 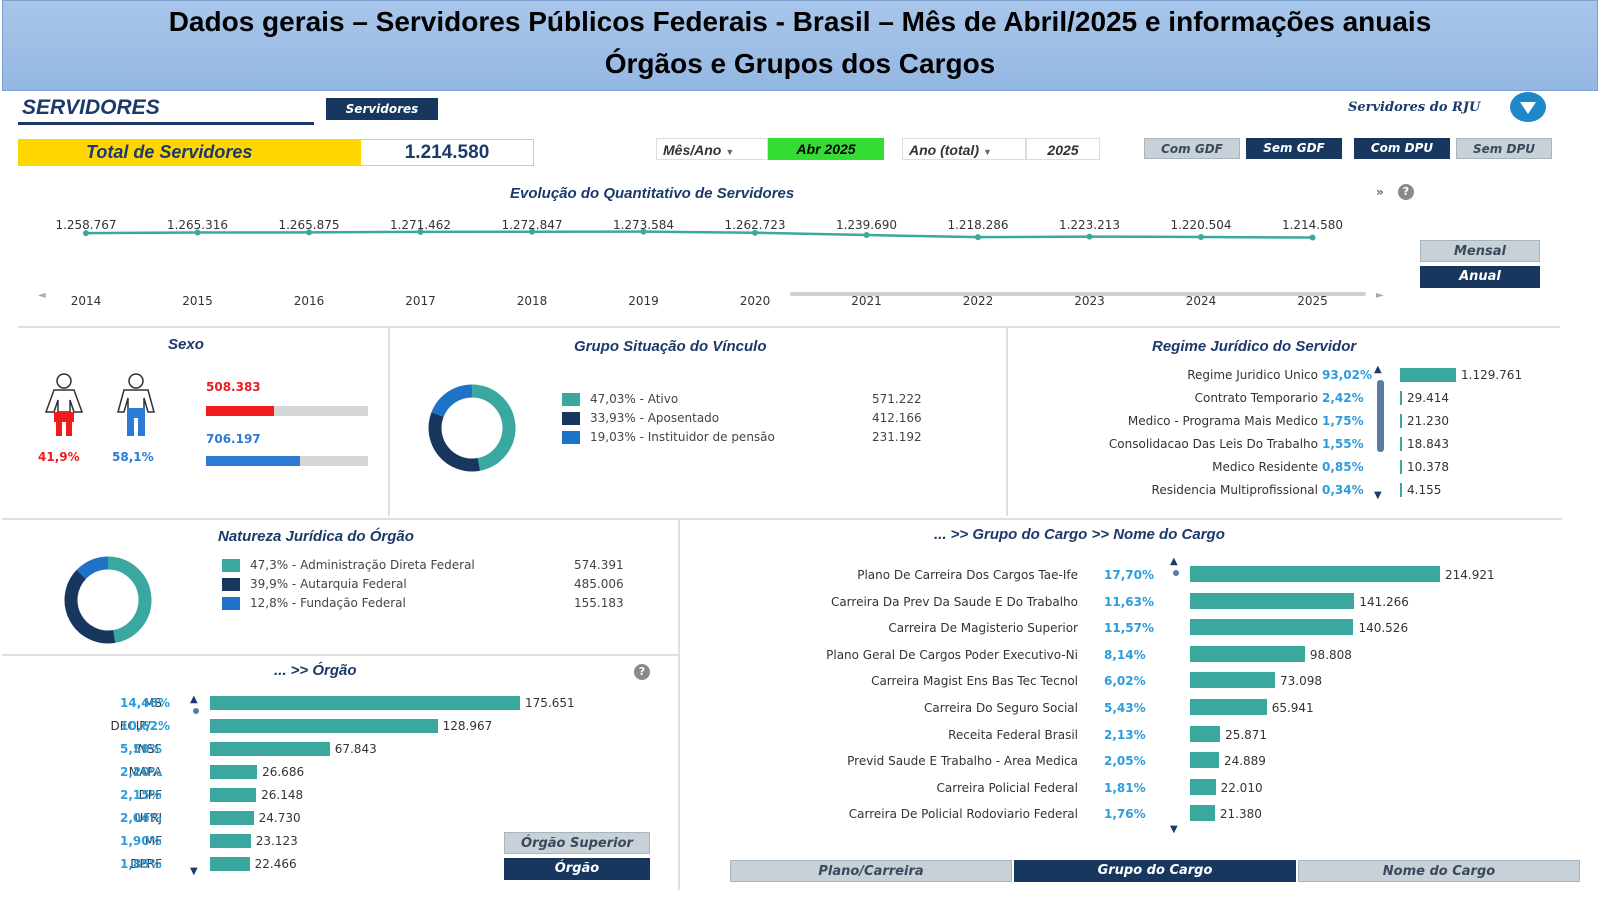 I want to click on row-value: 1.129.761, so click(x=1492, y=375).